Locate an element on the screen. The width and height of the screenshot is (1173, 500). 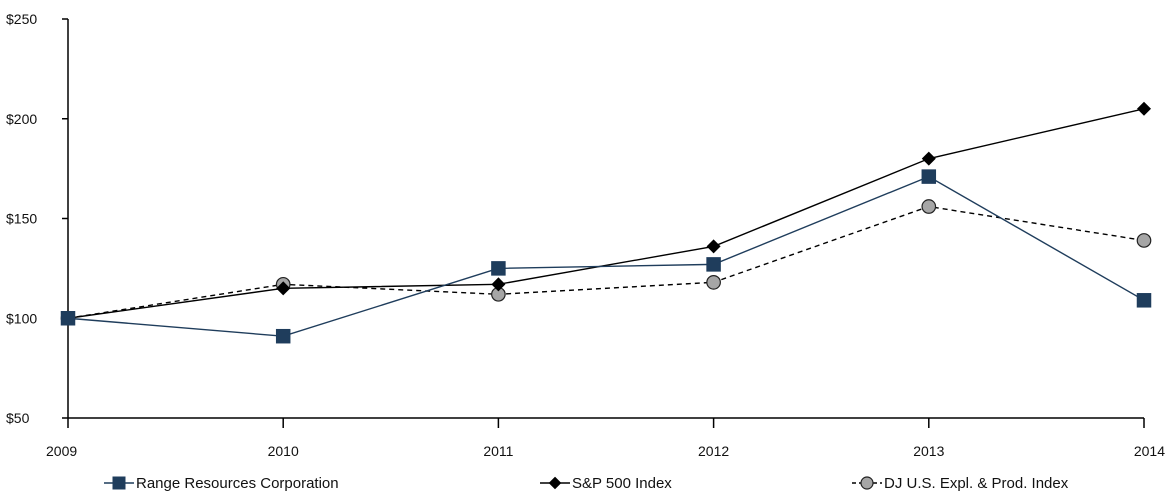
x-tick-label: 2010 is located at coordinates (283, 451).